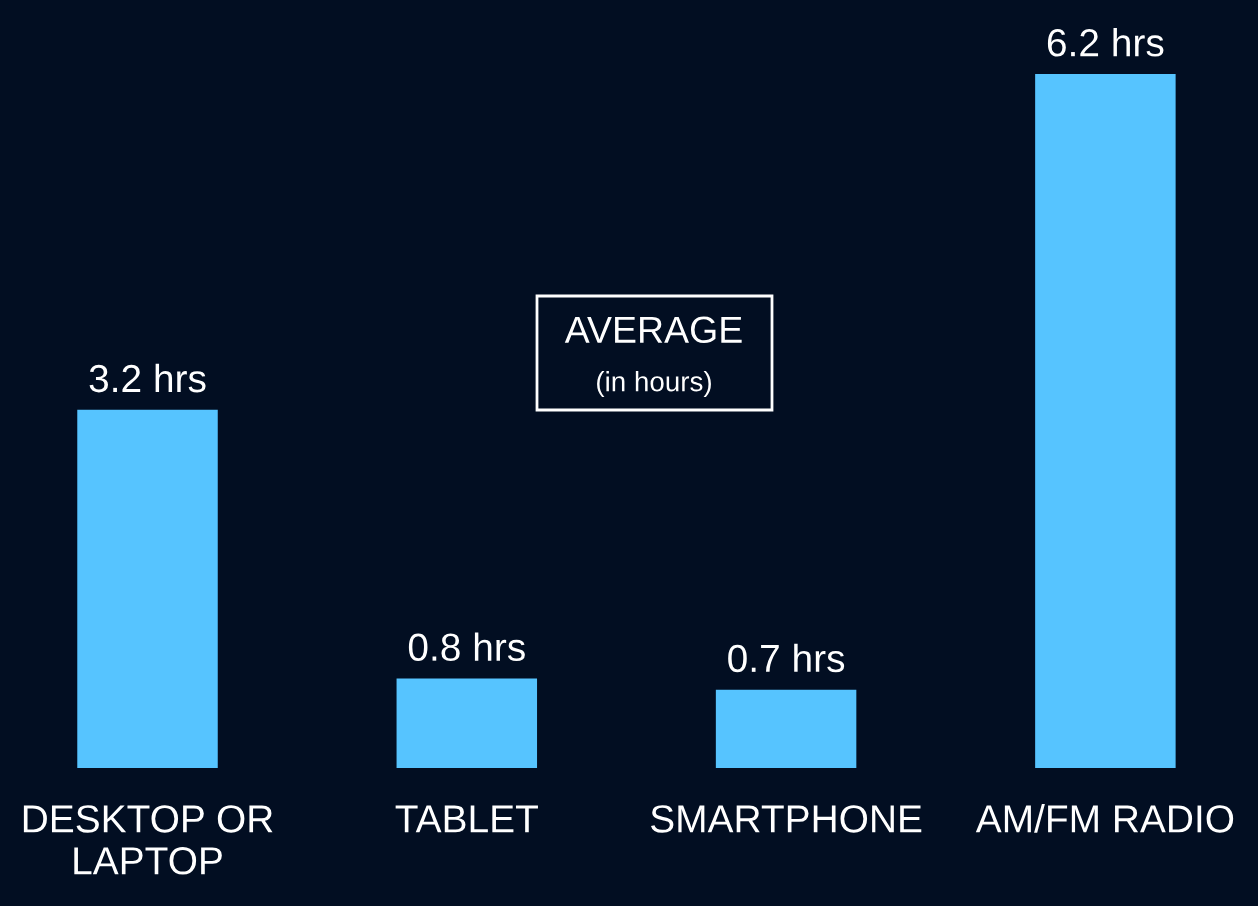 This screenshot has width=1258, height=906. What do you see at coordinates (786, 819) in the screenshot?
I see `x-tick-label: SMARTPHONE` at bounding box center [786, 819].